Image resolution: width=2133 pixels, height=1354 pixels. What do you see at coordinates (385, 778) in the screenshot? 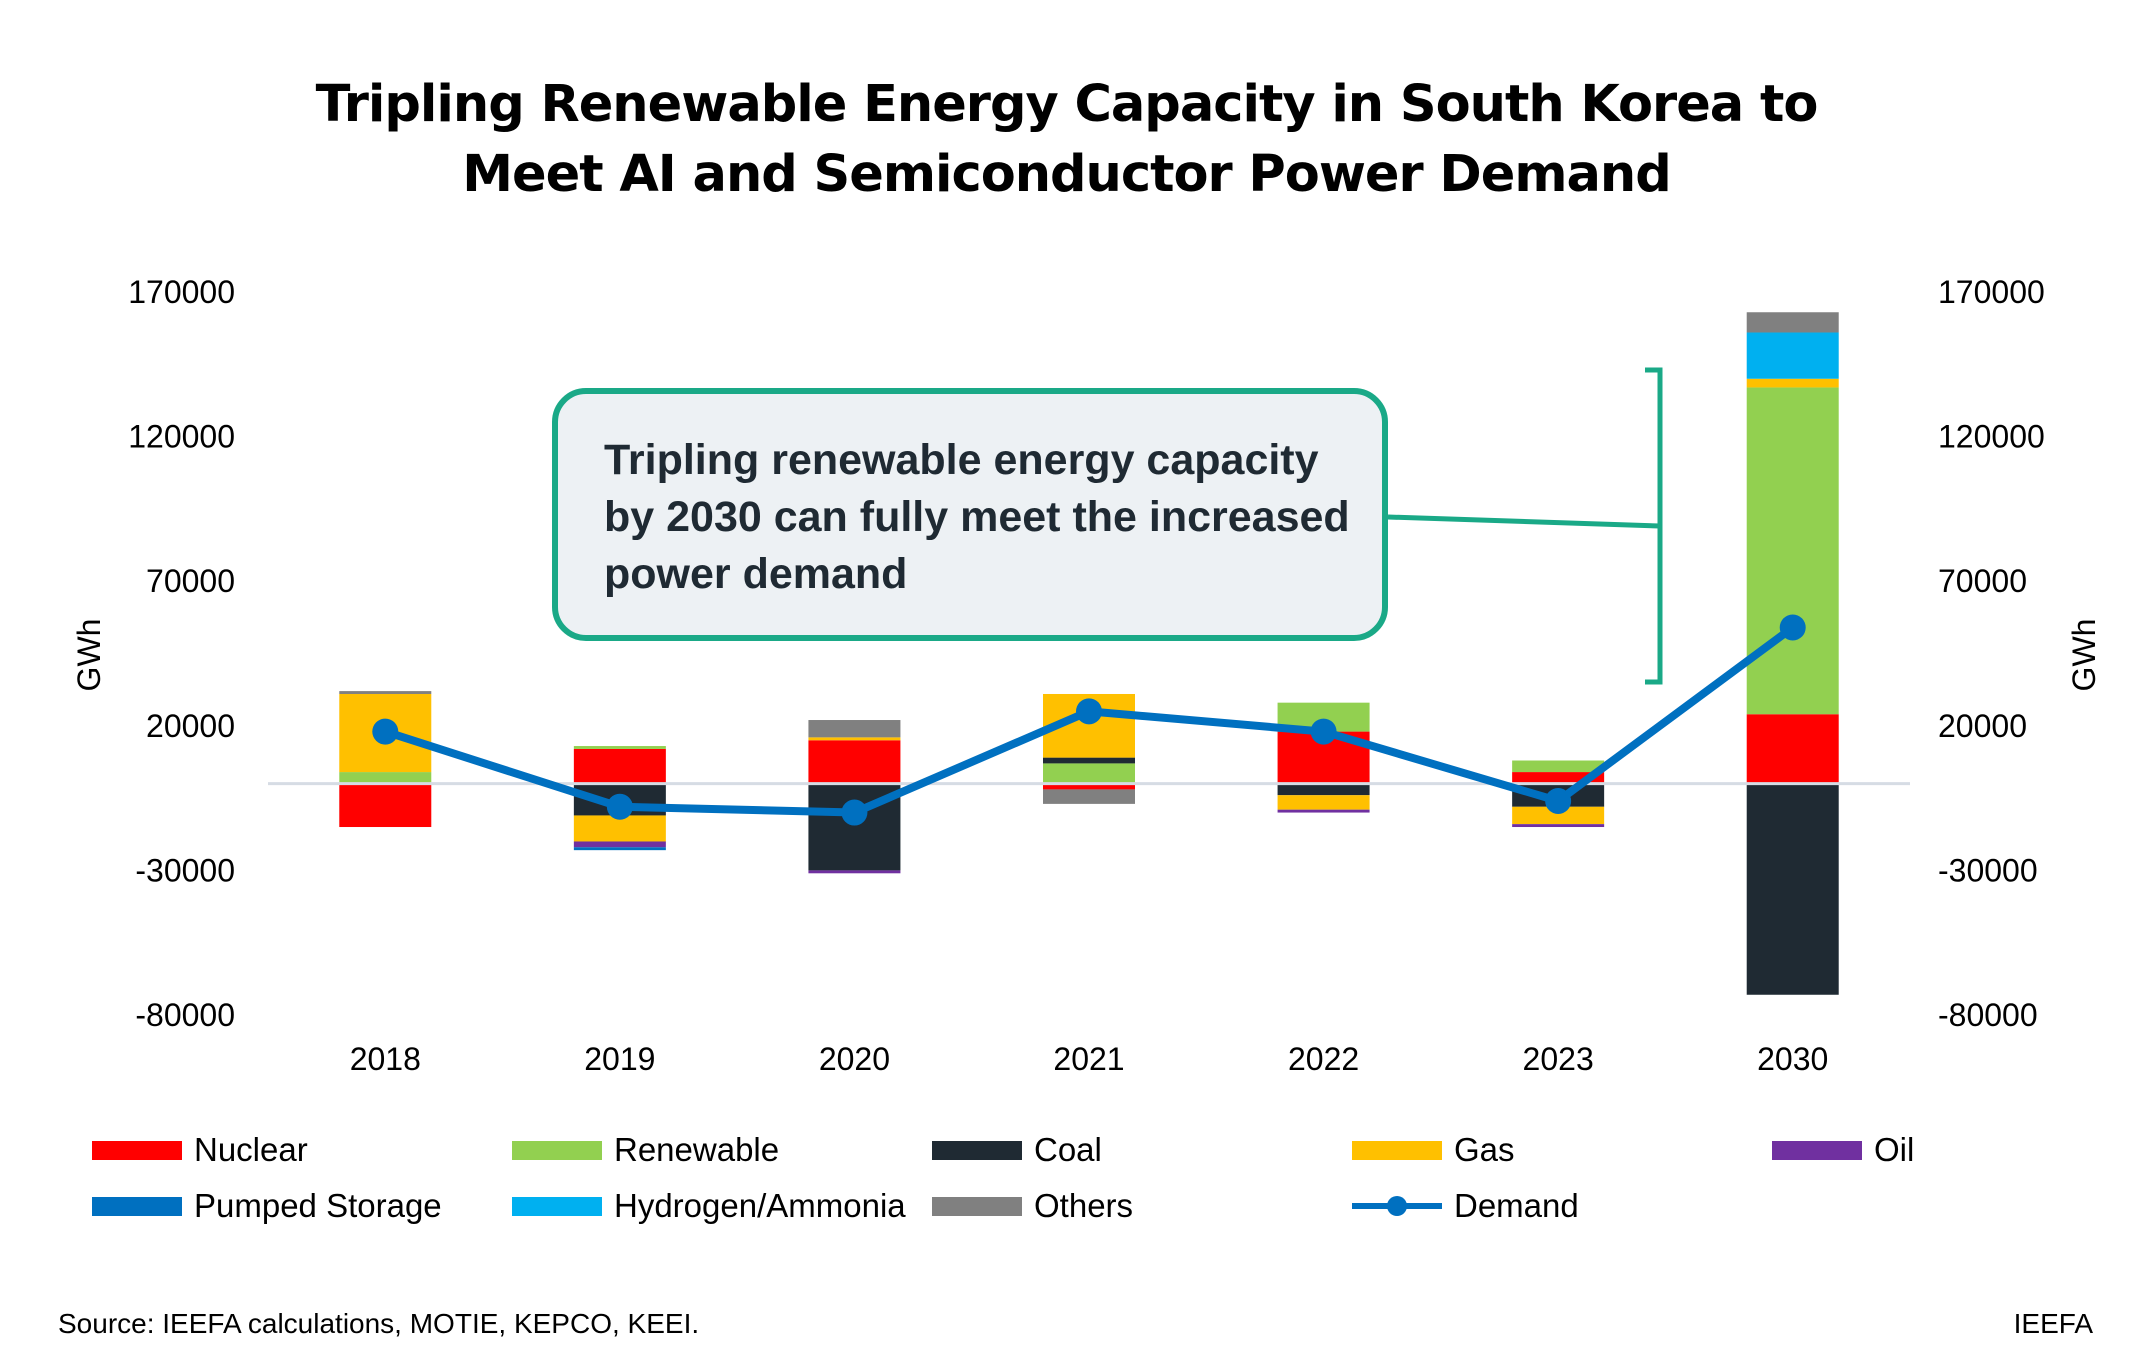
I see `bar-renewable-2018` at bounding box center [385, 778].